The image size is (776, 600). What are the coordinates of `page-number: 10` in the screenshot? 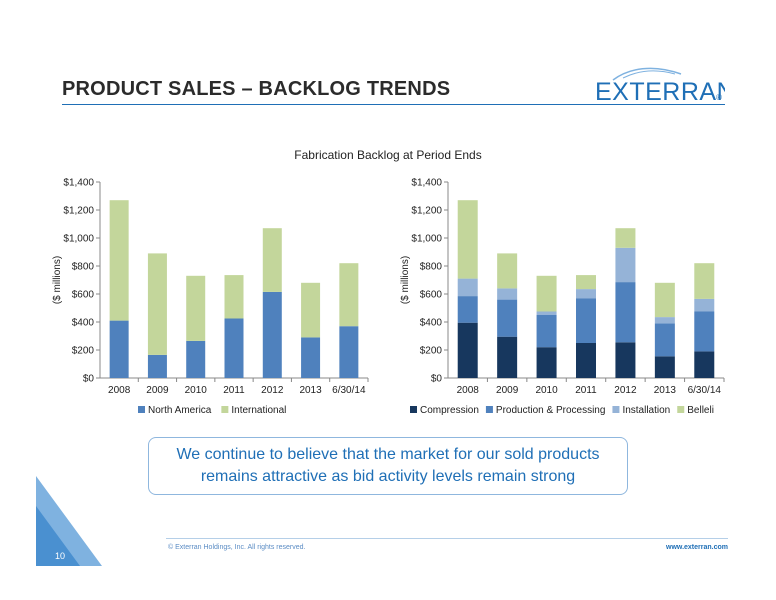 It's located at (60, 556).